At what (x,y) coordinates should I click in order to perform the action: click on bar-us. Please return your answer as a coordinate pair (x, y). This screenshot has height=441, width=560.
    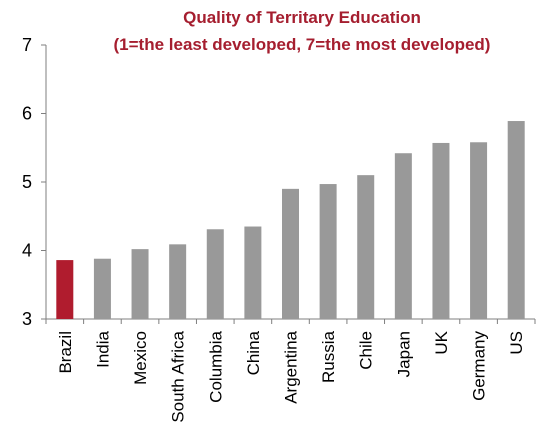
    Looking at the image, I should click on (516, 220).